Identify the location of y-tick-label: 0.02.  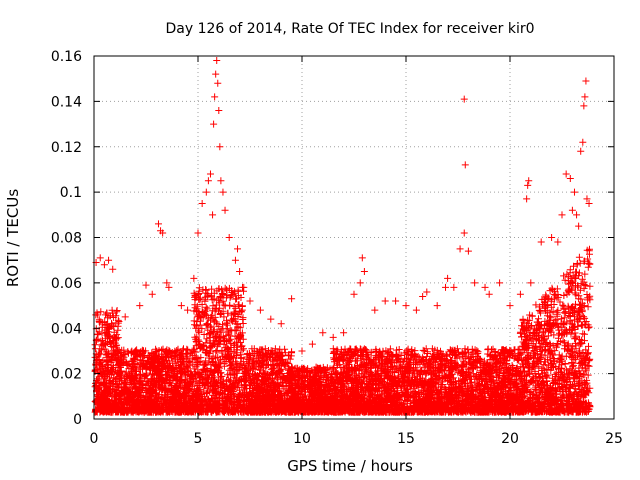
(66, 375).